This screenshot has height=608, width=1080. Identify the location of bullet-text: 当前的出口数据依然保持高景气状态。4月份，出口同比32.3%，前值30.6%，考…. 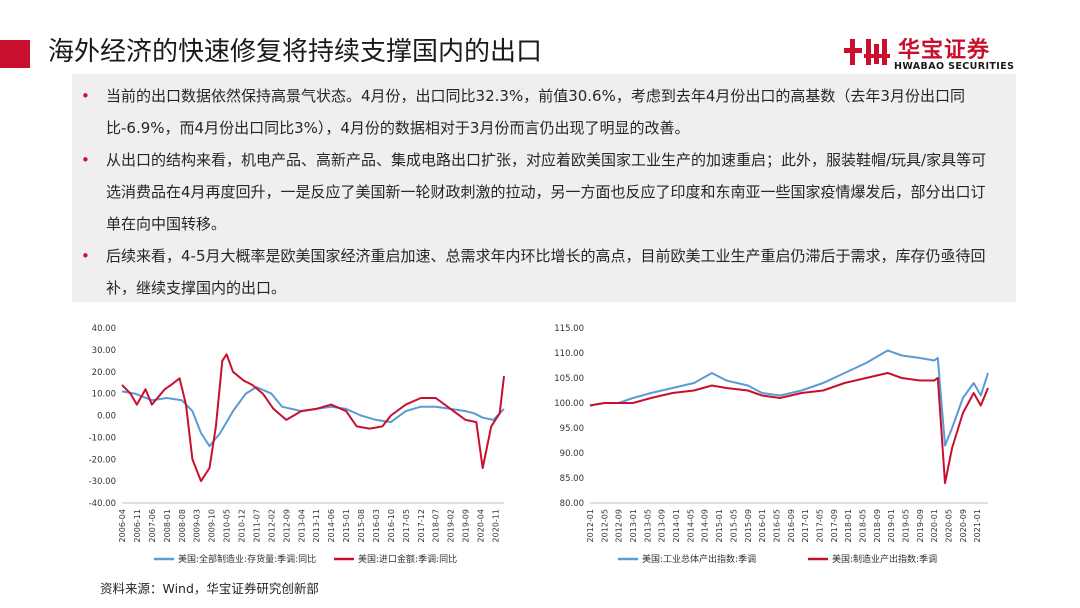
(535, 112).